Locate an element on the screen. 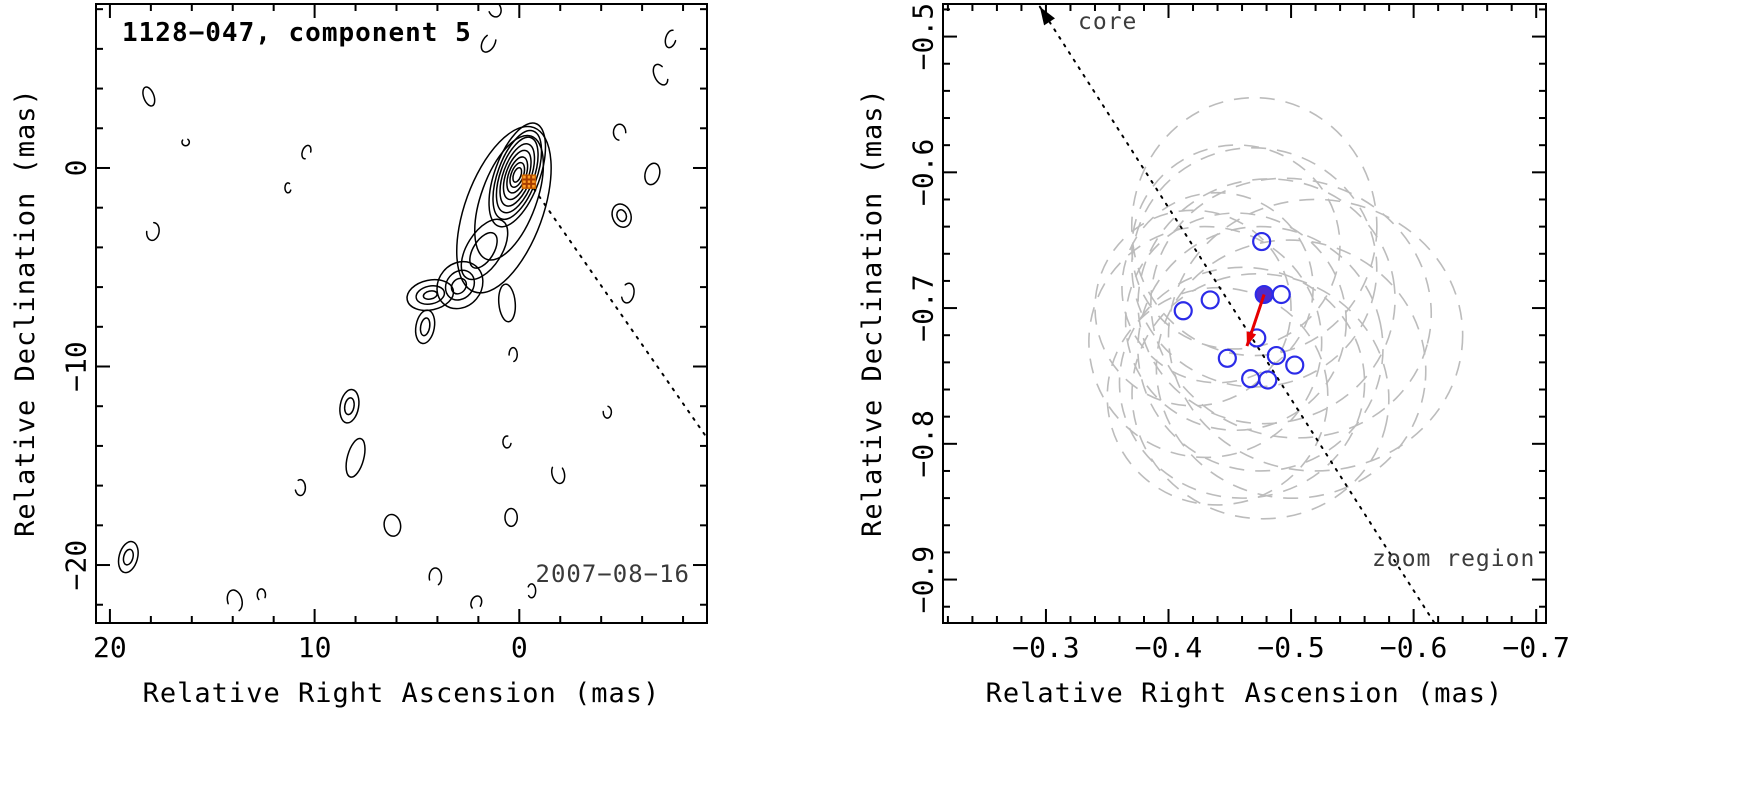  core-arrowhead is located at coordinates (1047, 16).